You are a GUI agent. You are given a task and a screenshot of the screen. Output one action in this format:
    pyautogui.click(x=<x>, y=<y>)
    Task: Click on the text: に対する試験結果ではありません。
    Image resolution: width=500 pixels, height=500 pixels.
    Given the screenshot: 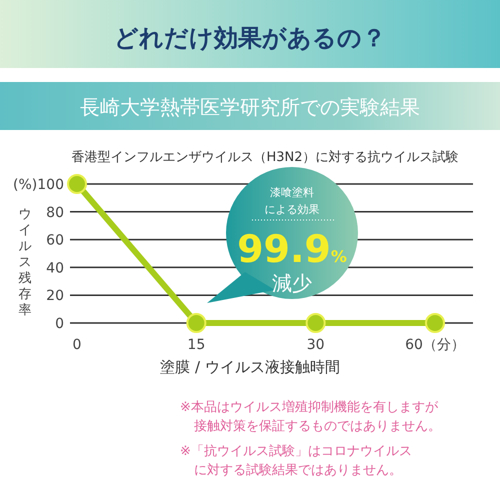 What is the action you would take?
    pyautogui.click(x=298, y=470)
    